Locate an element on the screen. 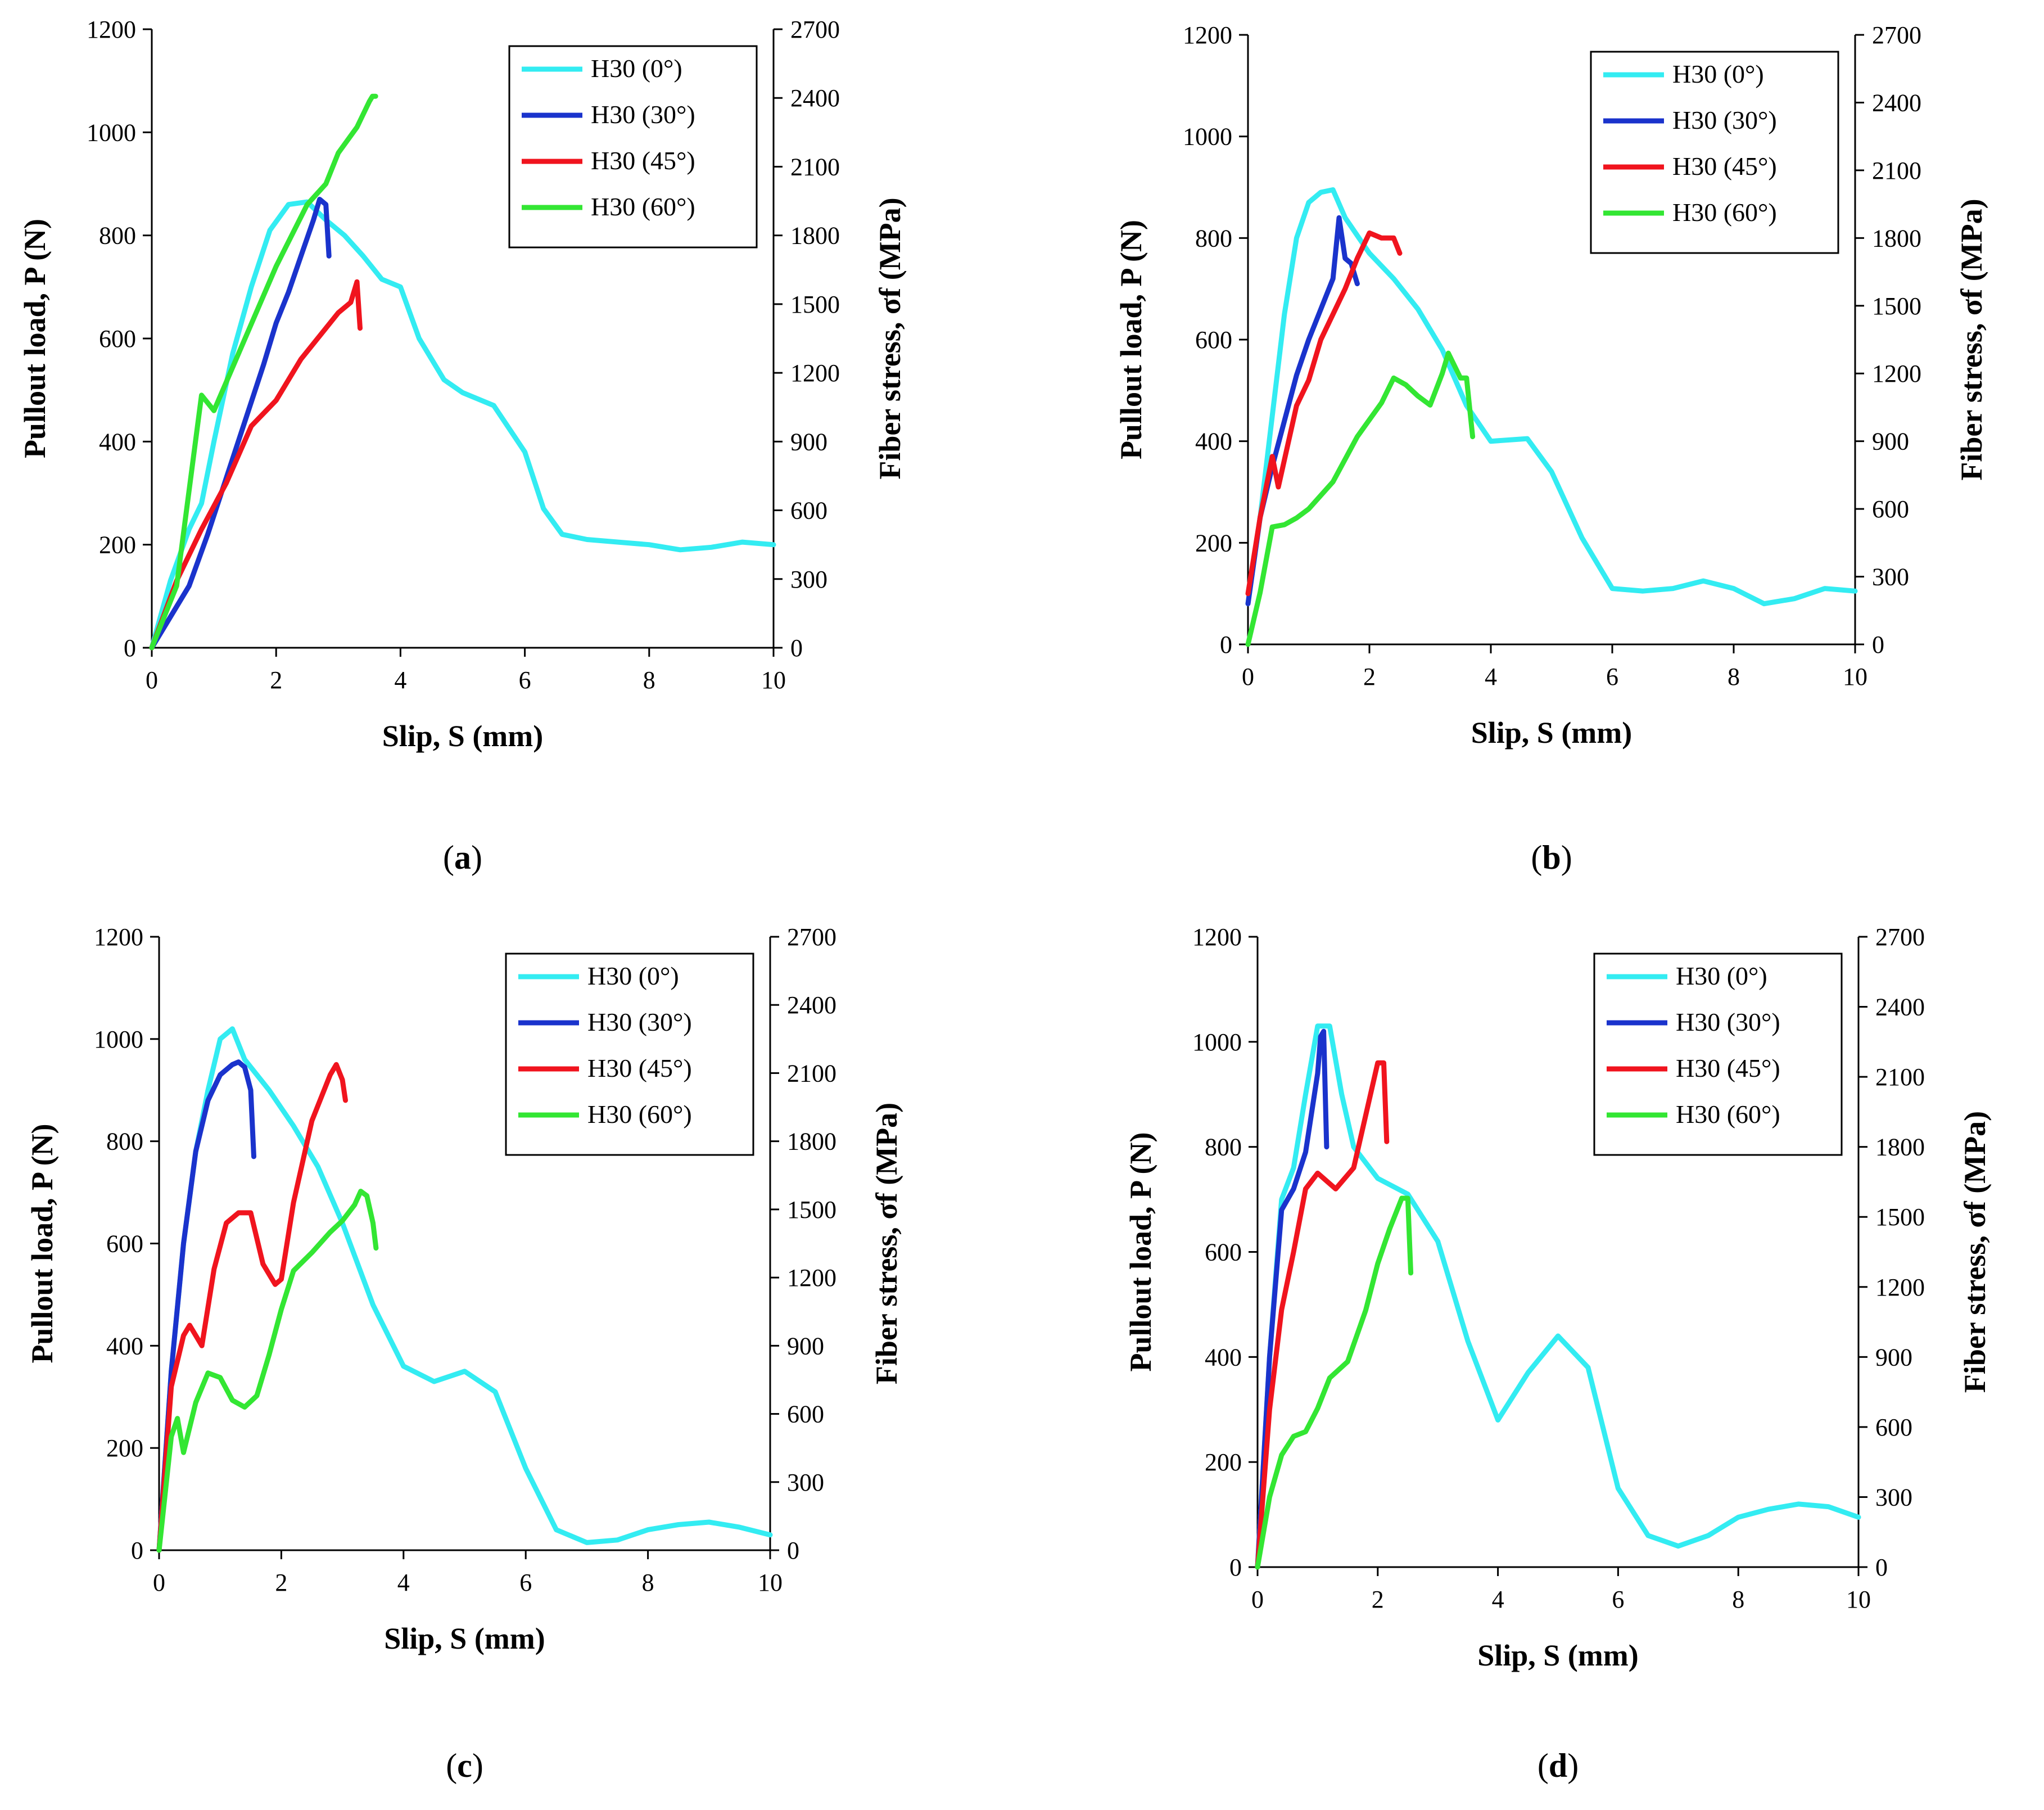 Image resolution: width=2044 pixels, height=1810 pixels. panel-label: (c) is located at coordinates (464, 1765).